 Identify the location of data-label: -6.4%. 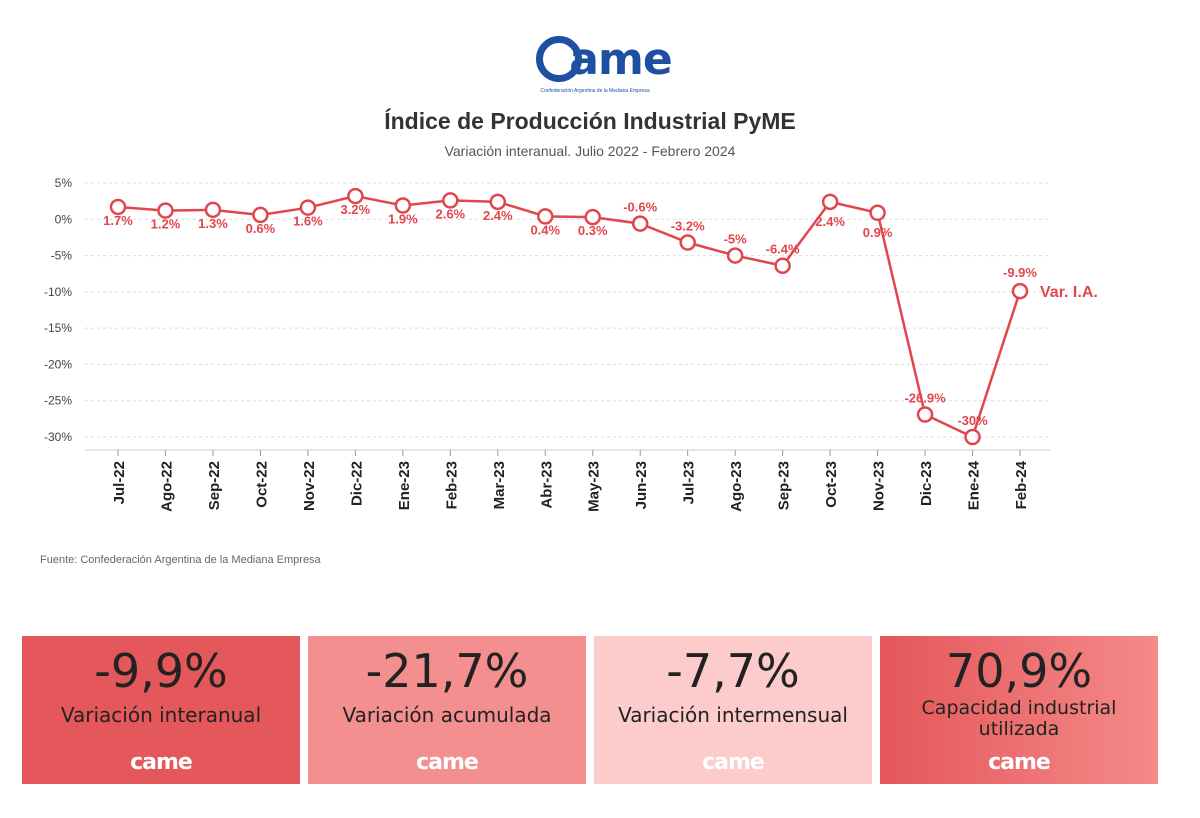
(783, 249).